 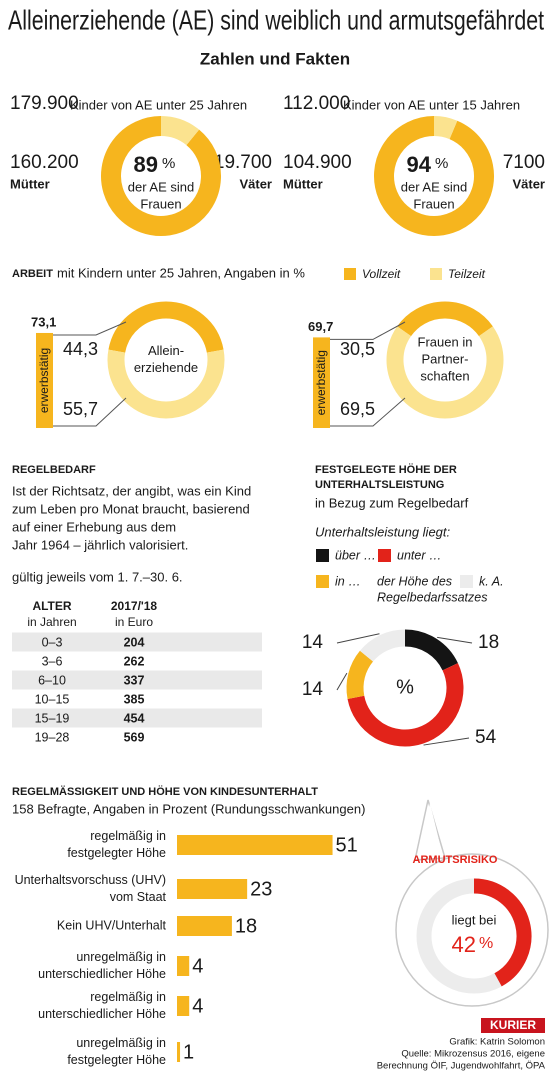 What do you see at coordinates (491, 581) in the screenshot?
I see `legend-label: k. A.` at bounding box center [491, 581].